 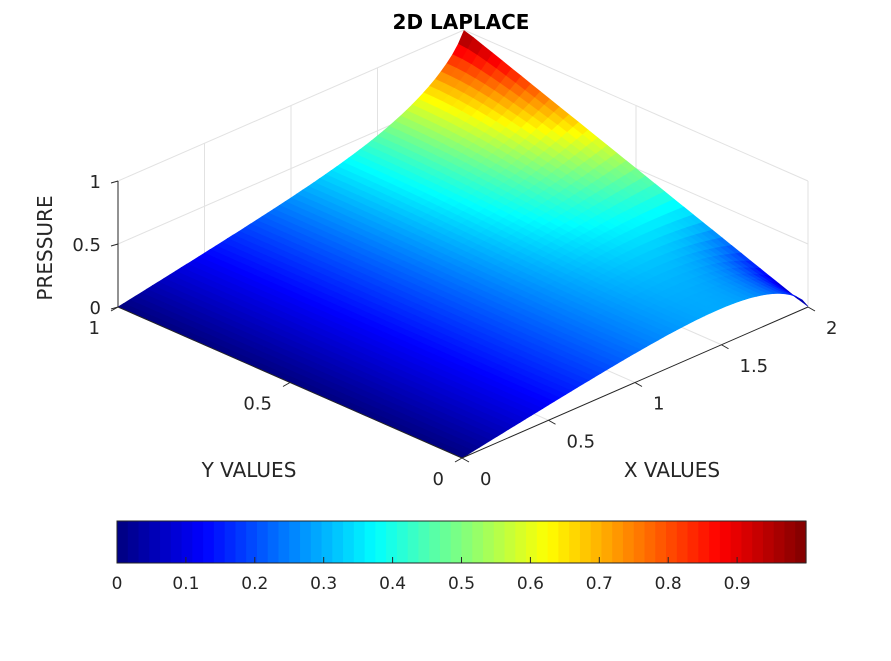 I want to click on colorbar-tick-label: 0.4, so click(x=392, y=584).